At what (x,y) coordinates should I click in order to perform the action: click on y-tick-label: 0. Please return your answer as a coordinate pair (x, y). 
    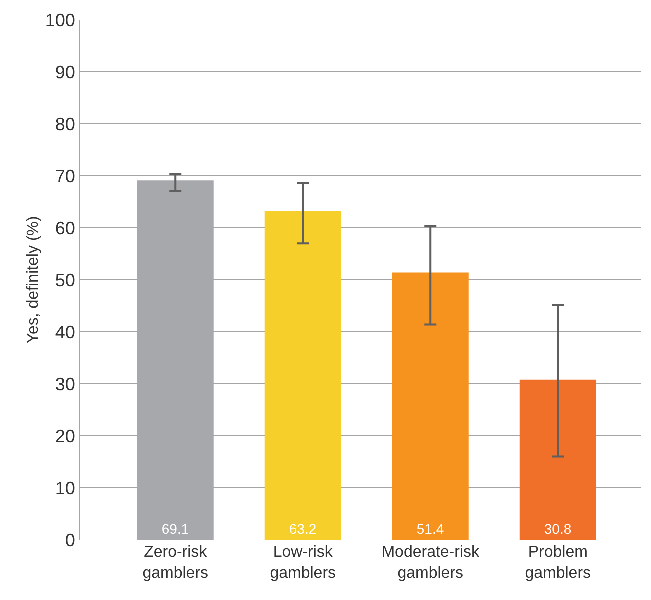
    Looking at the image, I should click on (70, 540).